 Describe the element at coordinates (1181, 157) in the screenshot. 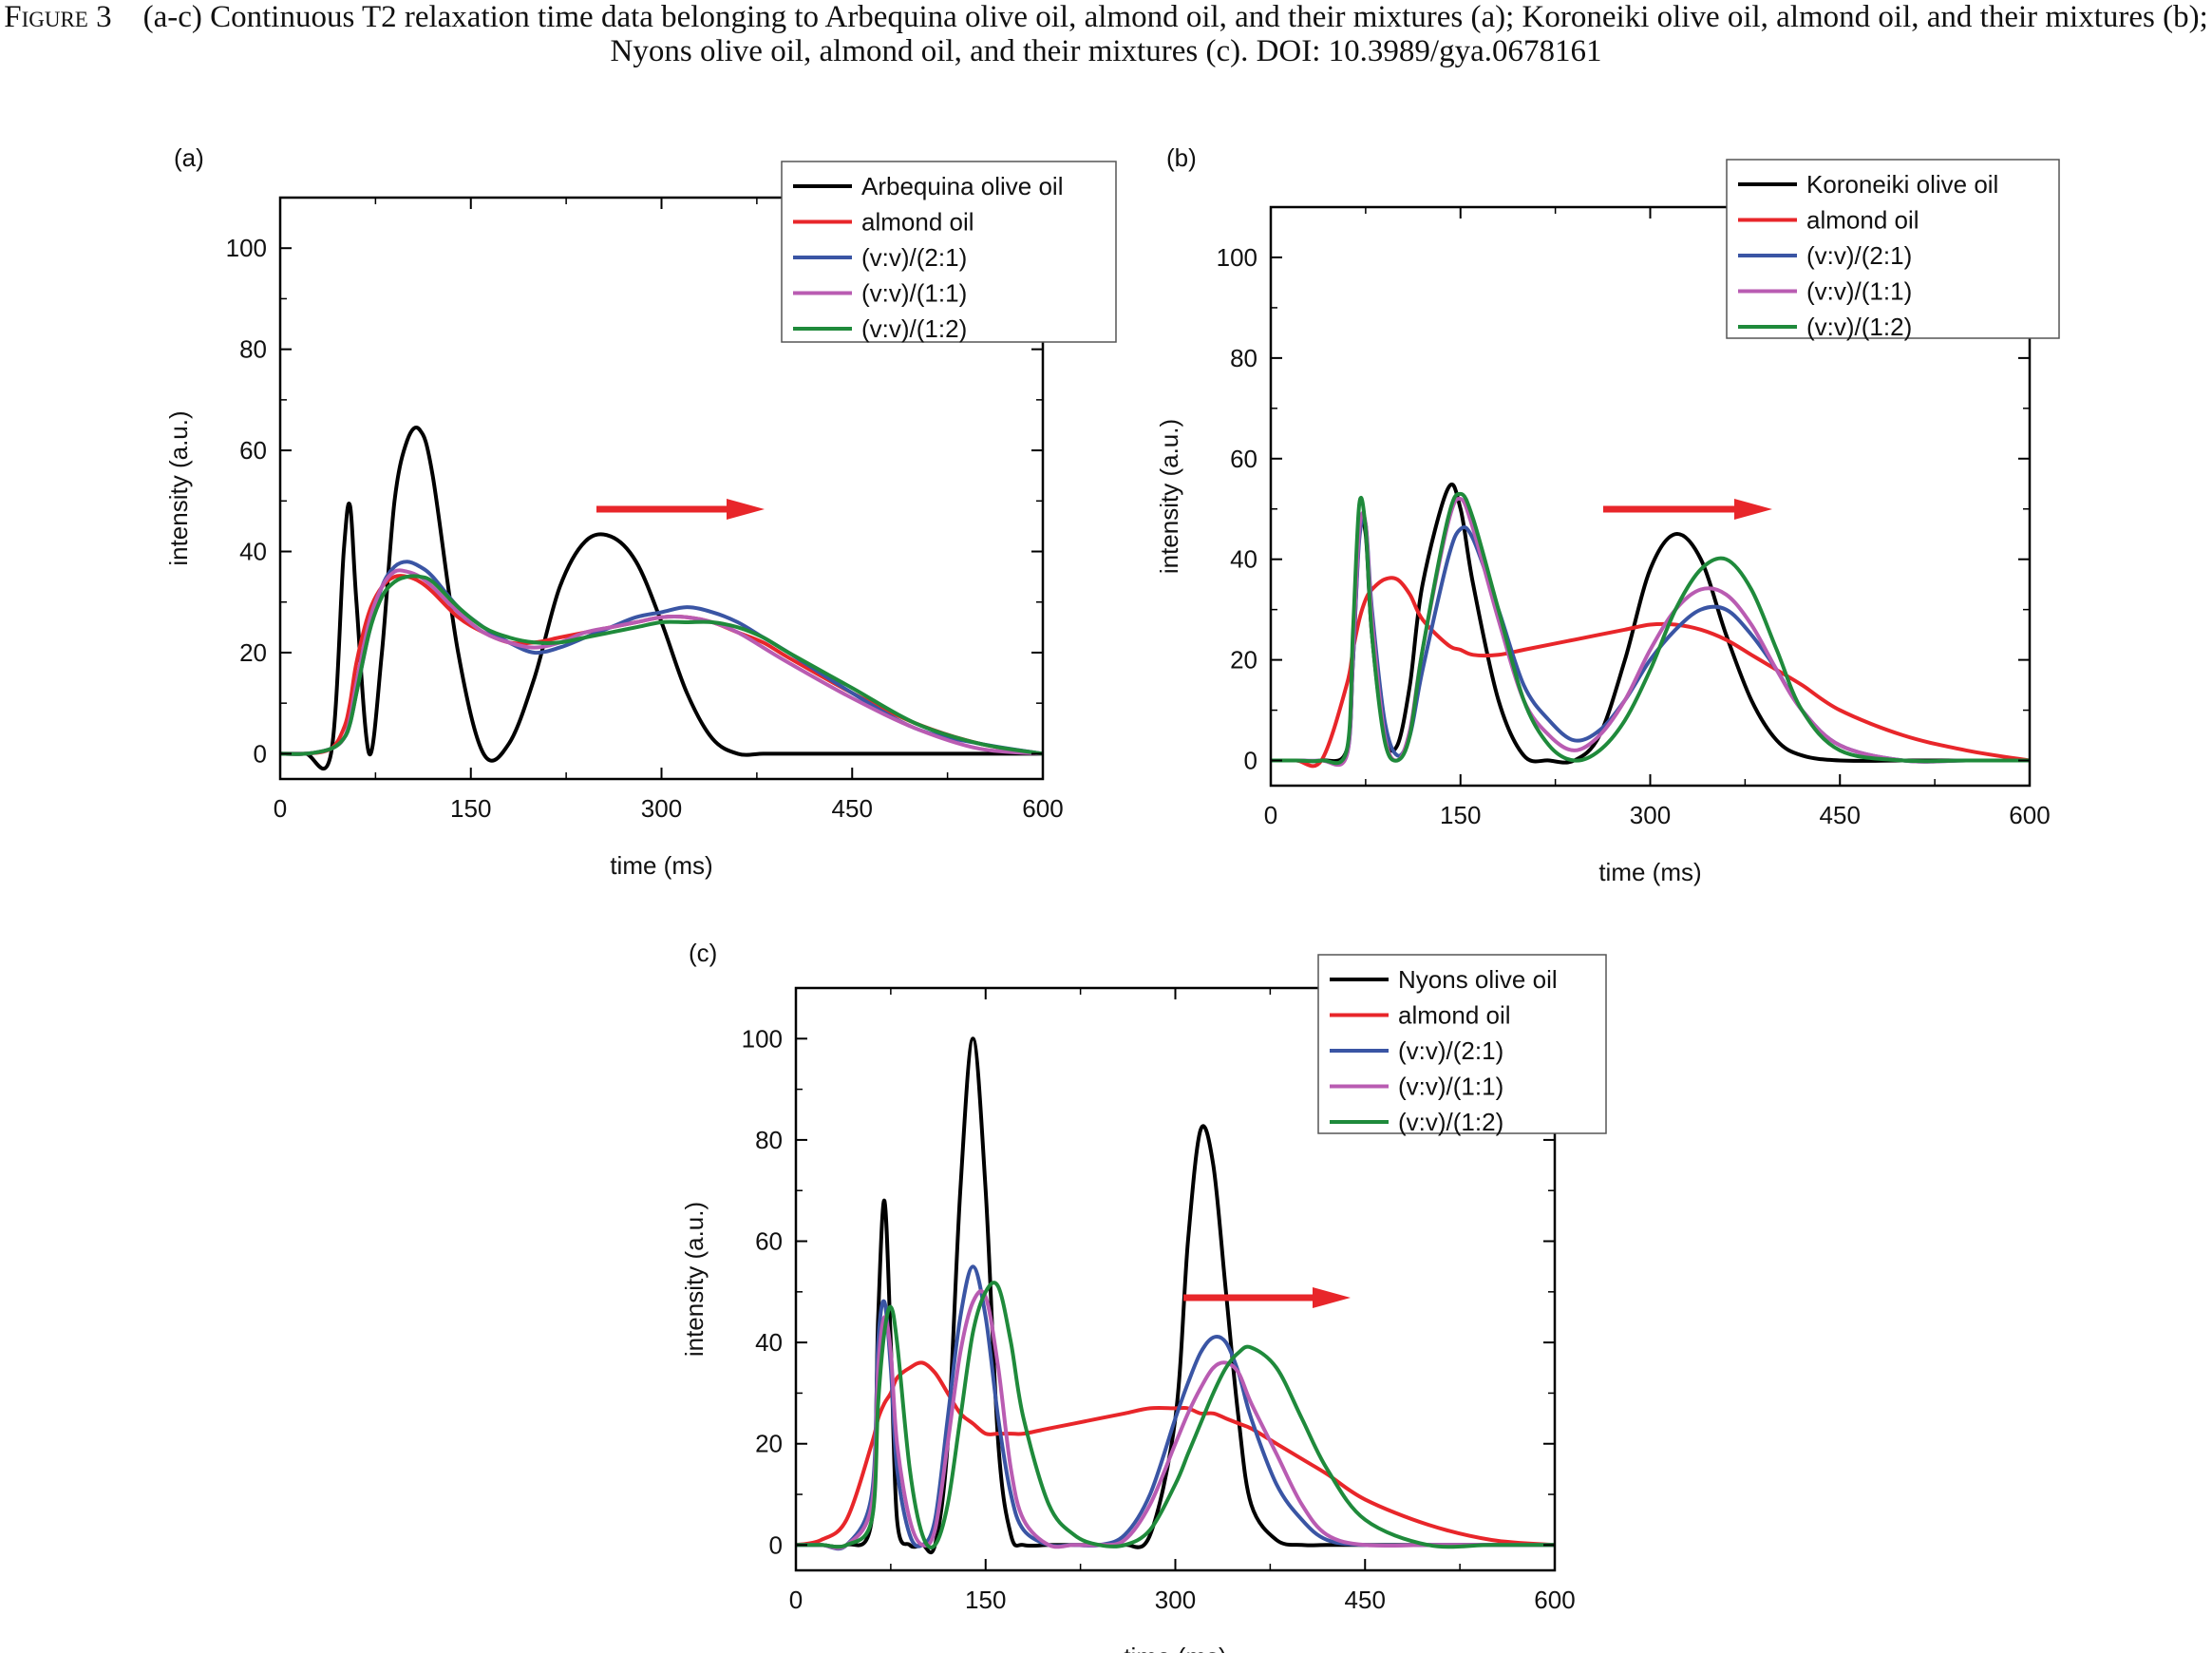

I see `panel-label: (b)` at that location.